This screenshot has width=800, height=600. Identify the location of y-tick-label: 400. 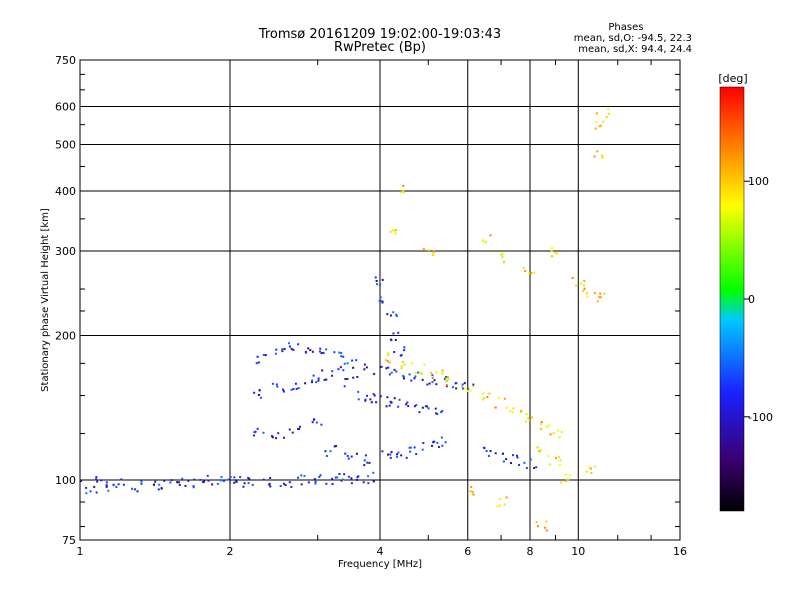
(65, 191).